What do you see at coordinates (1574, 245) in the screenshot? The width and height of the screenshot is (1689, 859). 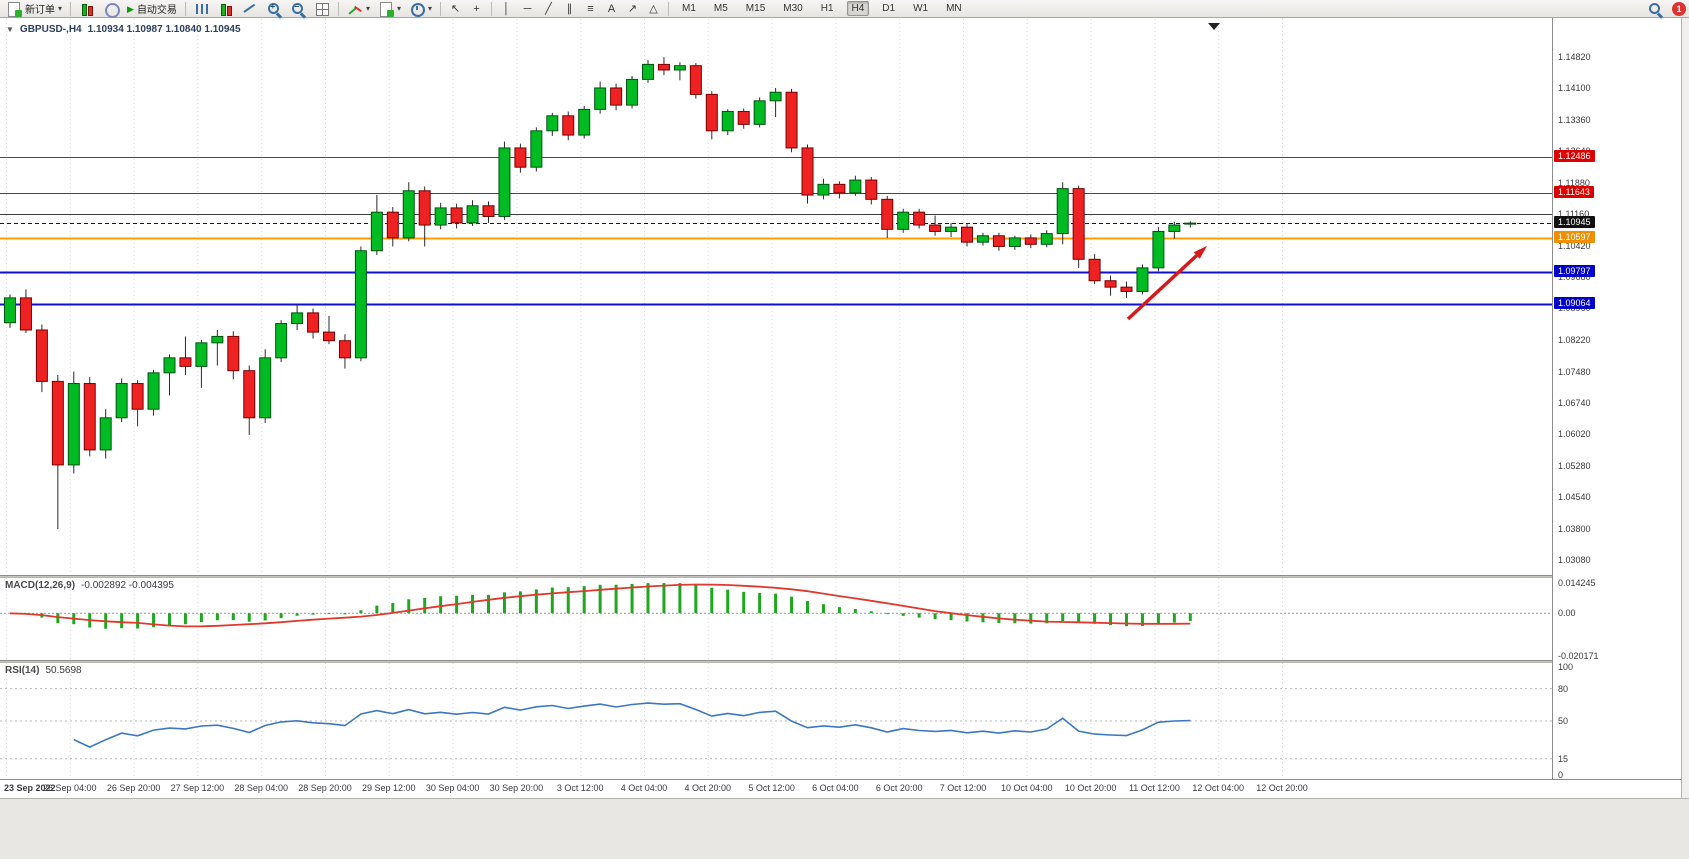 I see `axis-tick-label: 1.10420` at bounding box center [1574, 245].